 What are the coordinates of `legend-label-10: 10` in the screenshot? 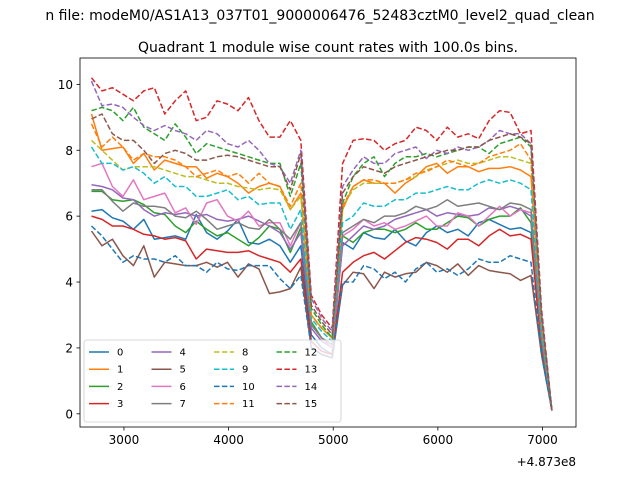 It's located at (248, 387).